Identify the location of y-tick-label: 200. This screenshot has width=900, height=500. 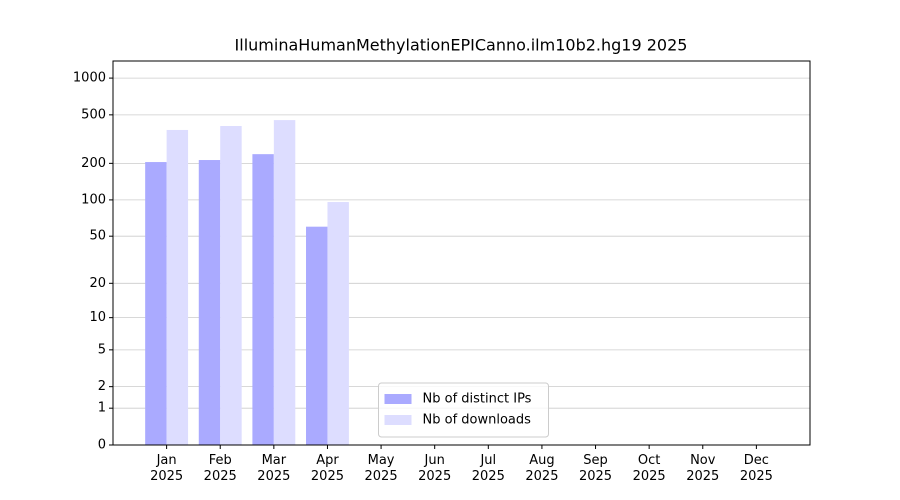
(93, 163).